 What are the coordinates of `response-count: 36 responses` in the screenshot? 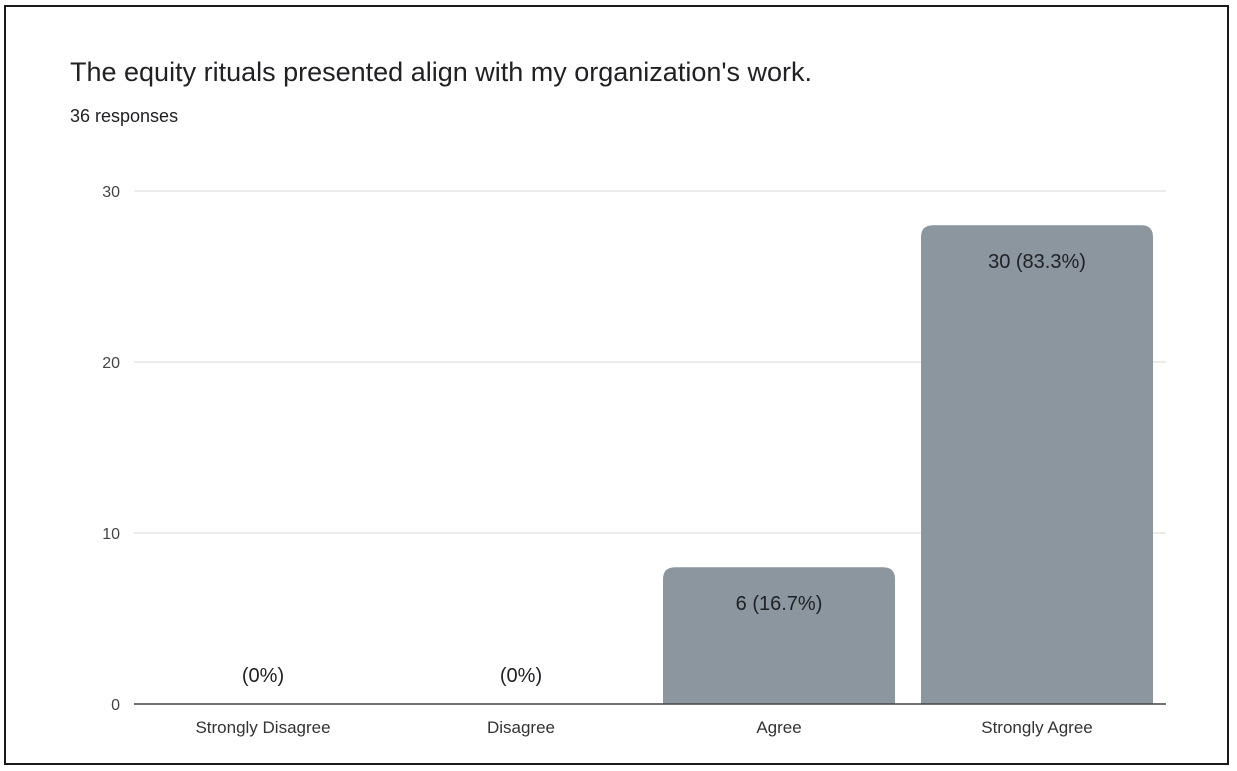 It's located at (124, 116).